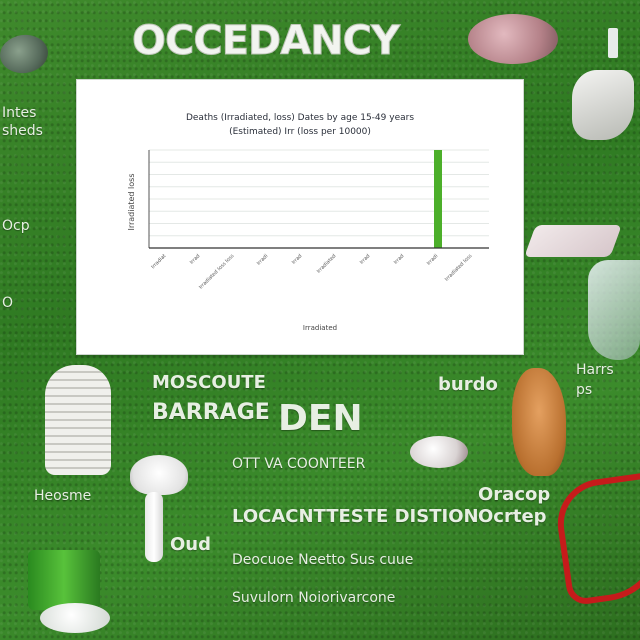 This screenshot has height=640, width=640. What do you see at coordinates (320, 418) in the screenshot?
I see `label-mid-block-big: DEN` at bounding box center [320, 418].